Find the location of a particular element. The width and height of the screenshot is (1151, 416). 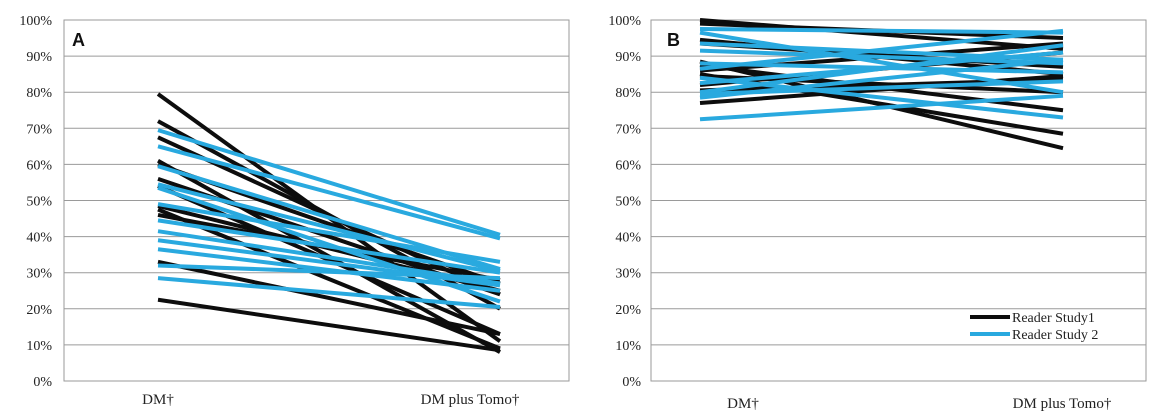

panel-label: A is located at coordinates (78, 40).